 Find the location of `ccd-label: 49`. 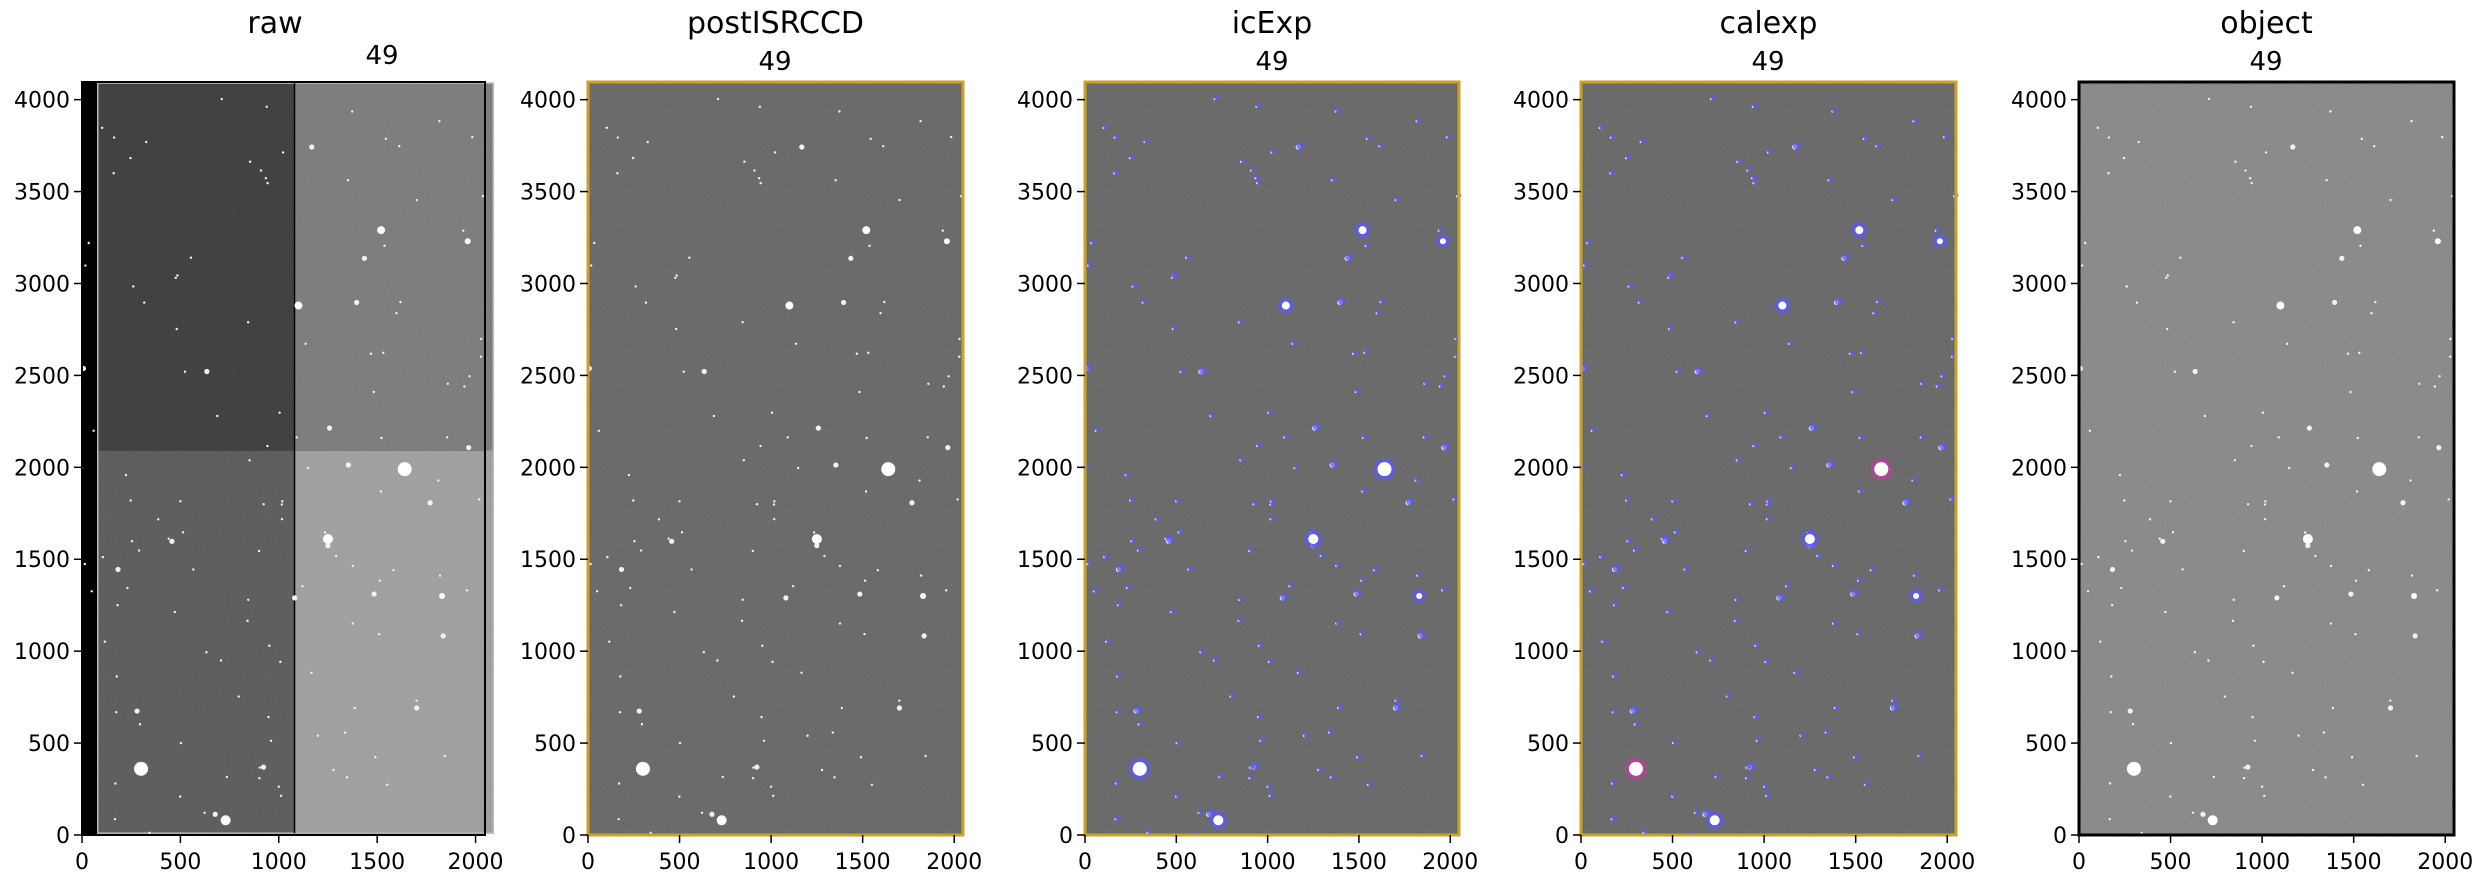

ccd-label: 49 is located at coordinates (381, 56).